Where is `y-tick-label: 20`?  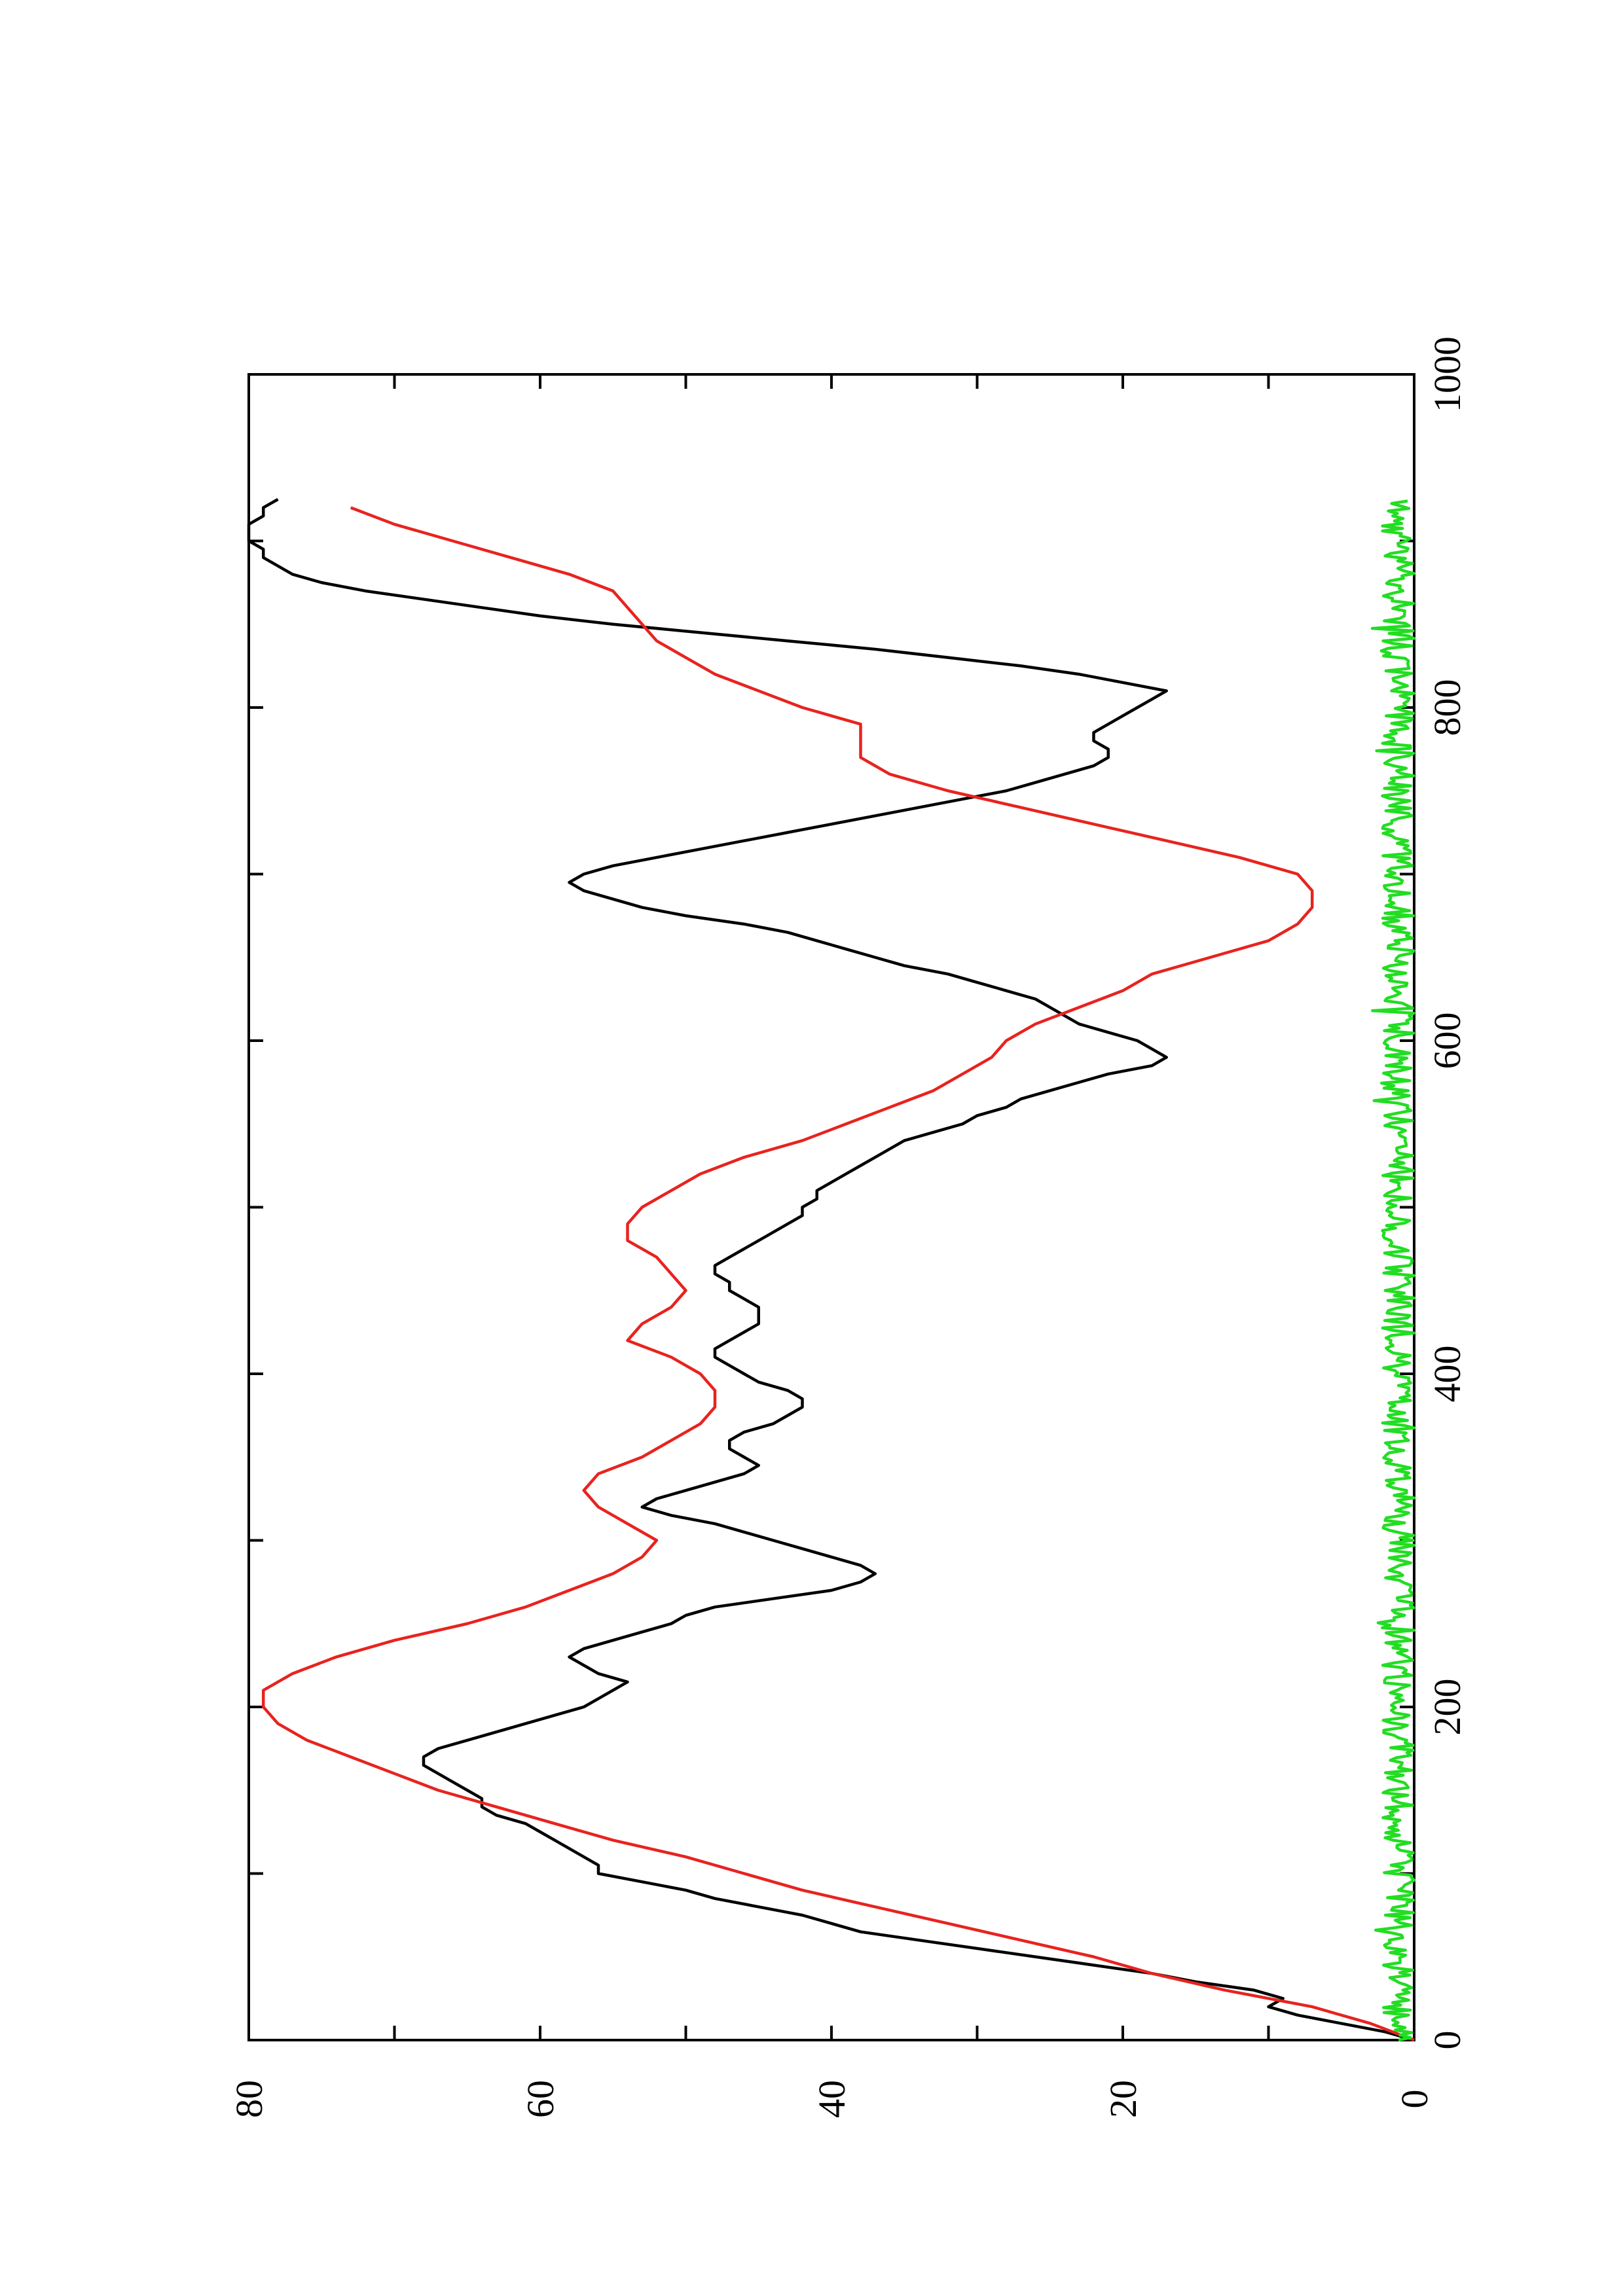
y-tick-label: 20 is located at coordinates (1123, 2099).